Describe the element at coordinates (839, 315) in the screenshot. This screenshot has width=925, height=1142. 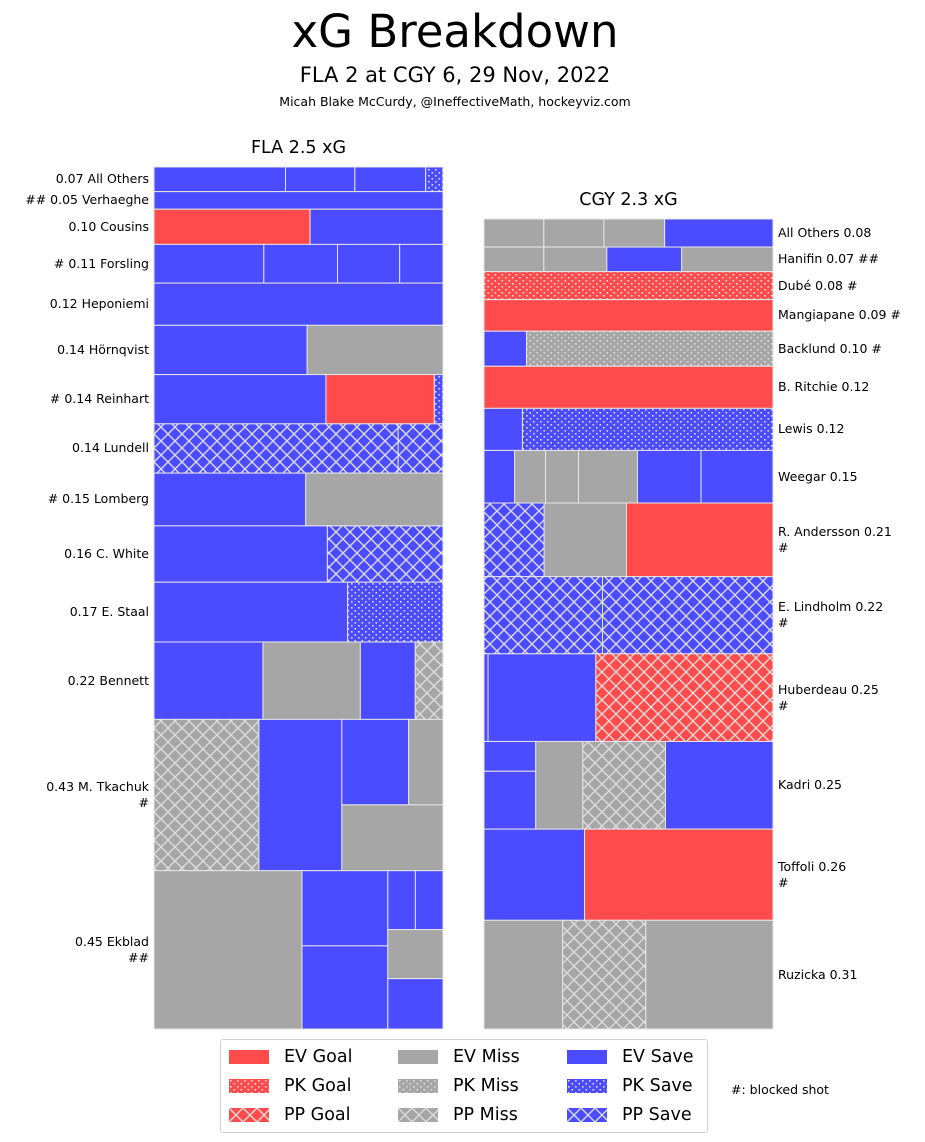
I see `row-label: Mangiapane 0.09 #` at that location.